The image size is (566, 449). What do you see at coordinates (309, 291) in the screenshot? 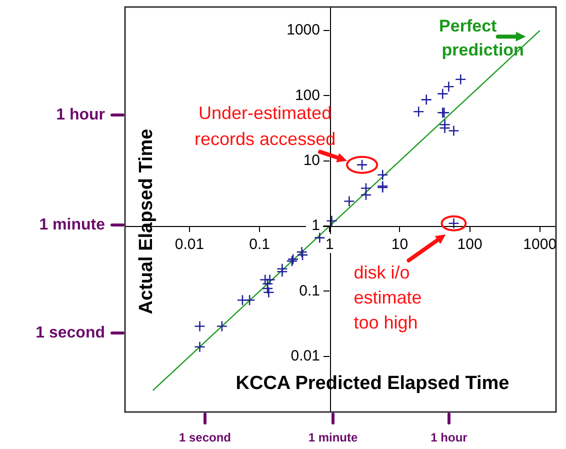
I see `y-tick-label: 0.1` at bounding box center [309, 291].